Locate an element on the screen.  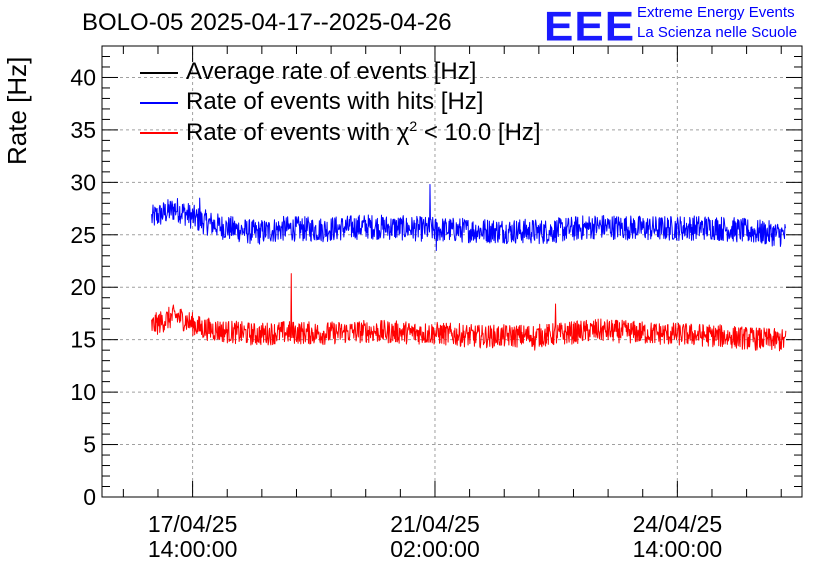
x-tick-label-time: 02:00:00 is located at coordinates (435, 549).